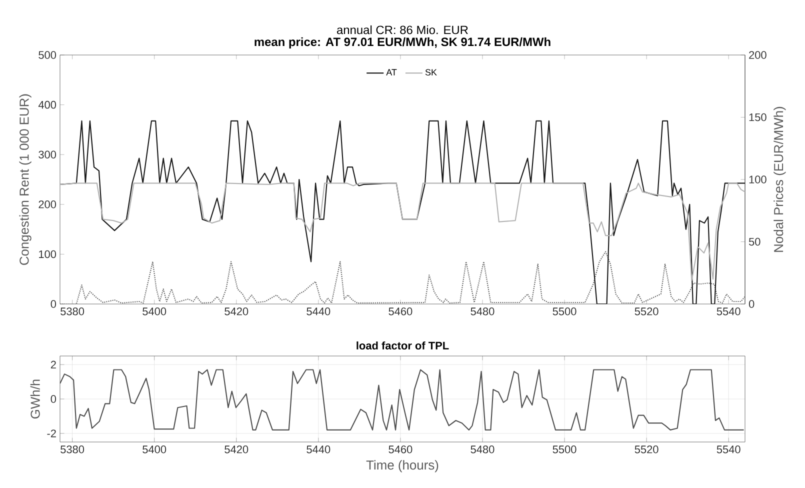 This screenshot has height=488, width=805. I want to click on y-axis-title: GWh/h, so click(35, 399).